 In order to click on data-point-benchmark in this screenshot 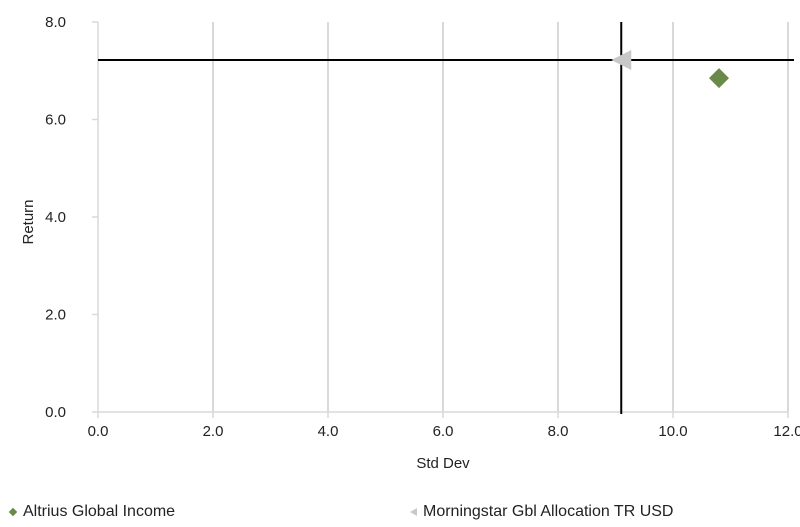, I will do `click(621, 60)`.